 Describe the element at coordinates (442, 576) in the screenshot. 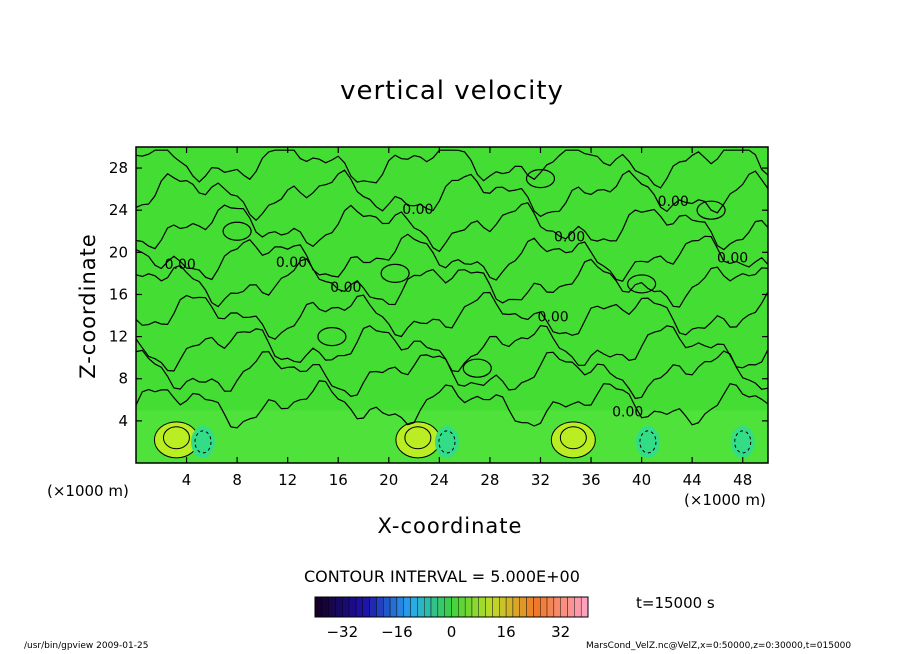

I see `contour-interval-label: CONTOUR INTERVAL = 5.000E+00` at that location.